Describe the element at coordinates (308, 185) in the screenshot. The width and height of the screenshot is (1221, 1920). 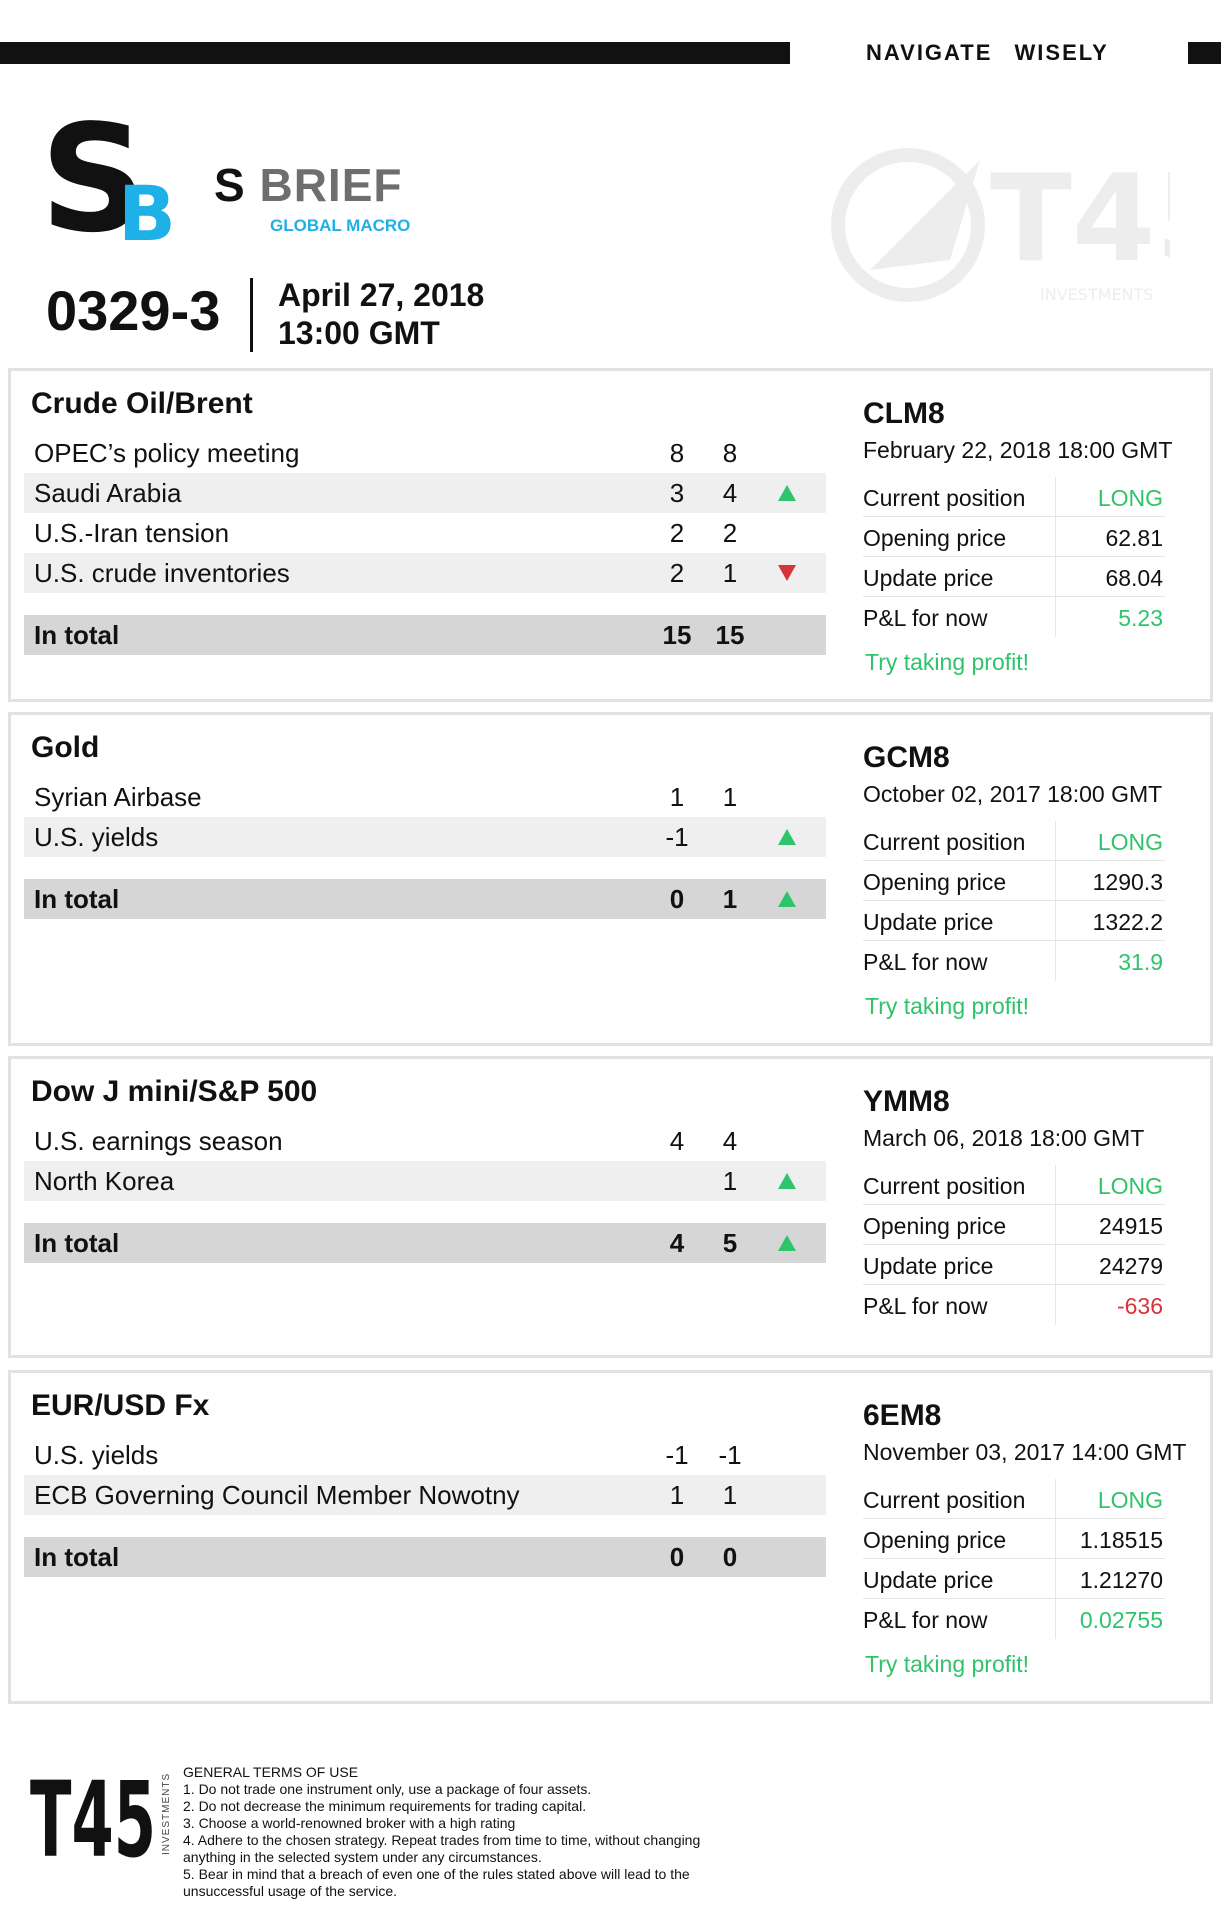
I see `brand-title: S BRIEF` at that location.